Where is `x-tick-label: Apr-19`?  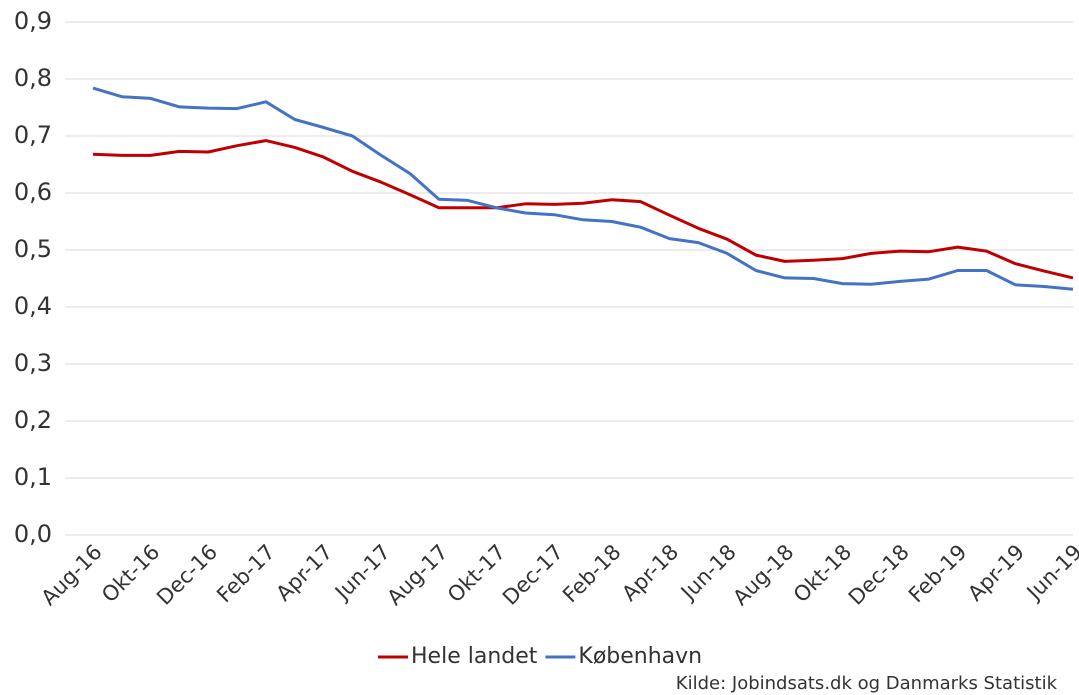
x-tick-label: Apr-19 is located at coordinates (996, 573).